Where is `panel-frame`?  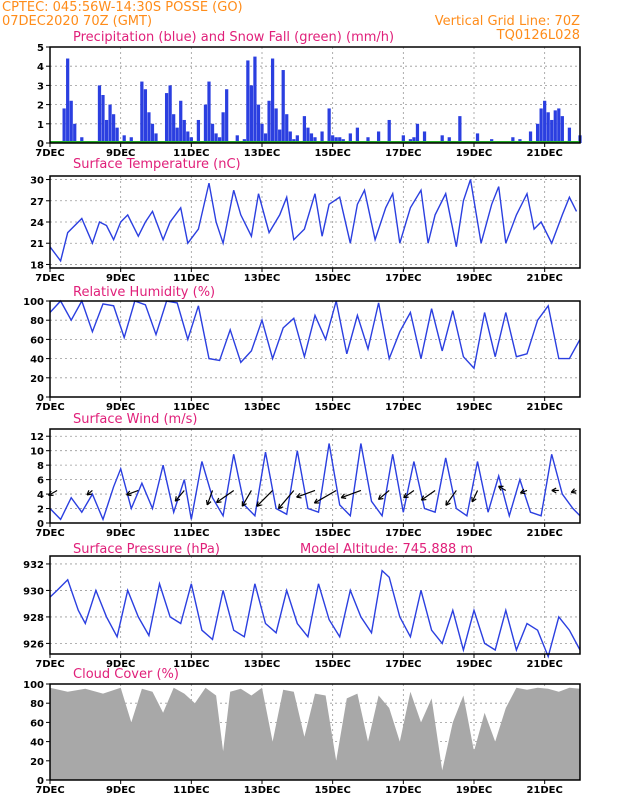
panel-frame is located at coordinates (315, 95).